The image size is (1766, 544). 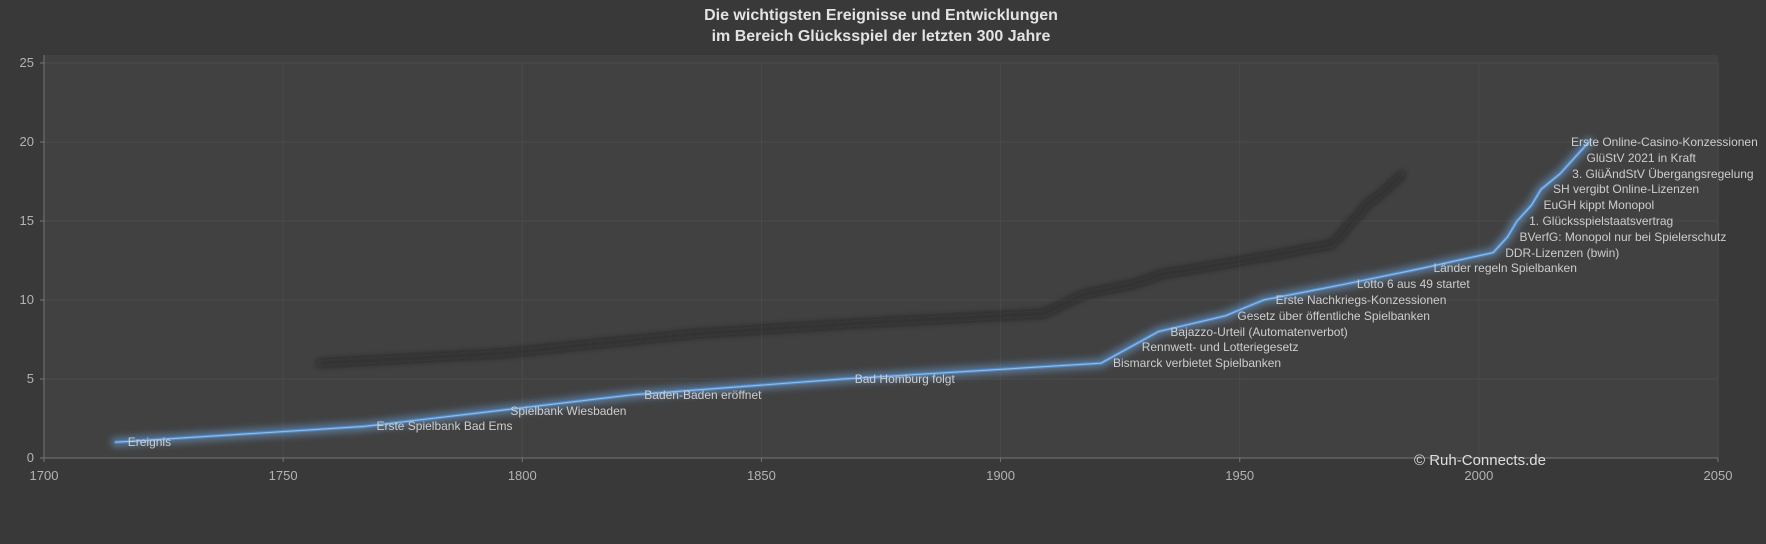 What do you see at coordinates (1664, 142) in the screenshot?
I see `event-label: Erste Online-Casino-Konzessionen` at bounding box center [1664, 142].